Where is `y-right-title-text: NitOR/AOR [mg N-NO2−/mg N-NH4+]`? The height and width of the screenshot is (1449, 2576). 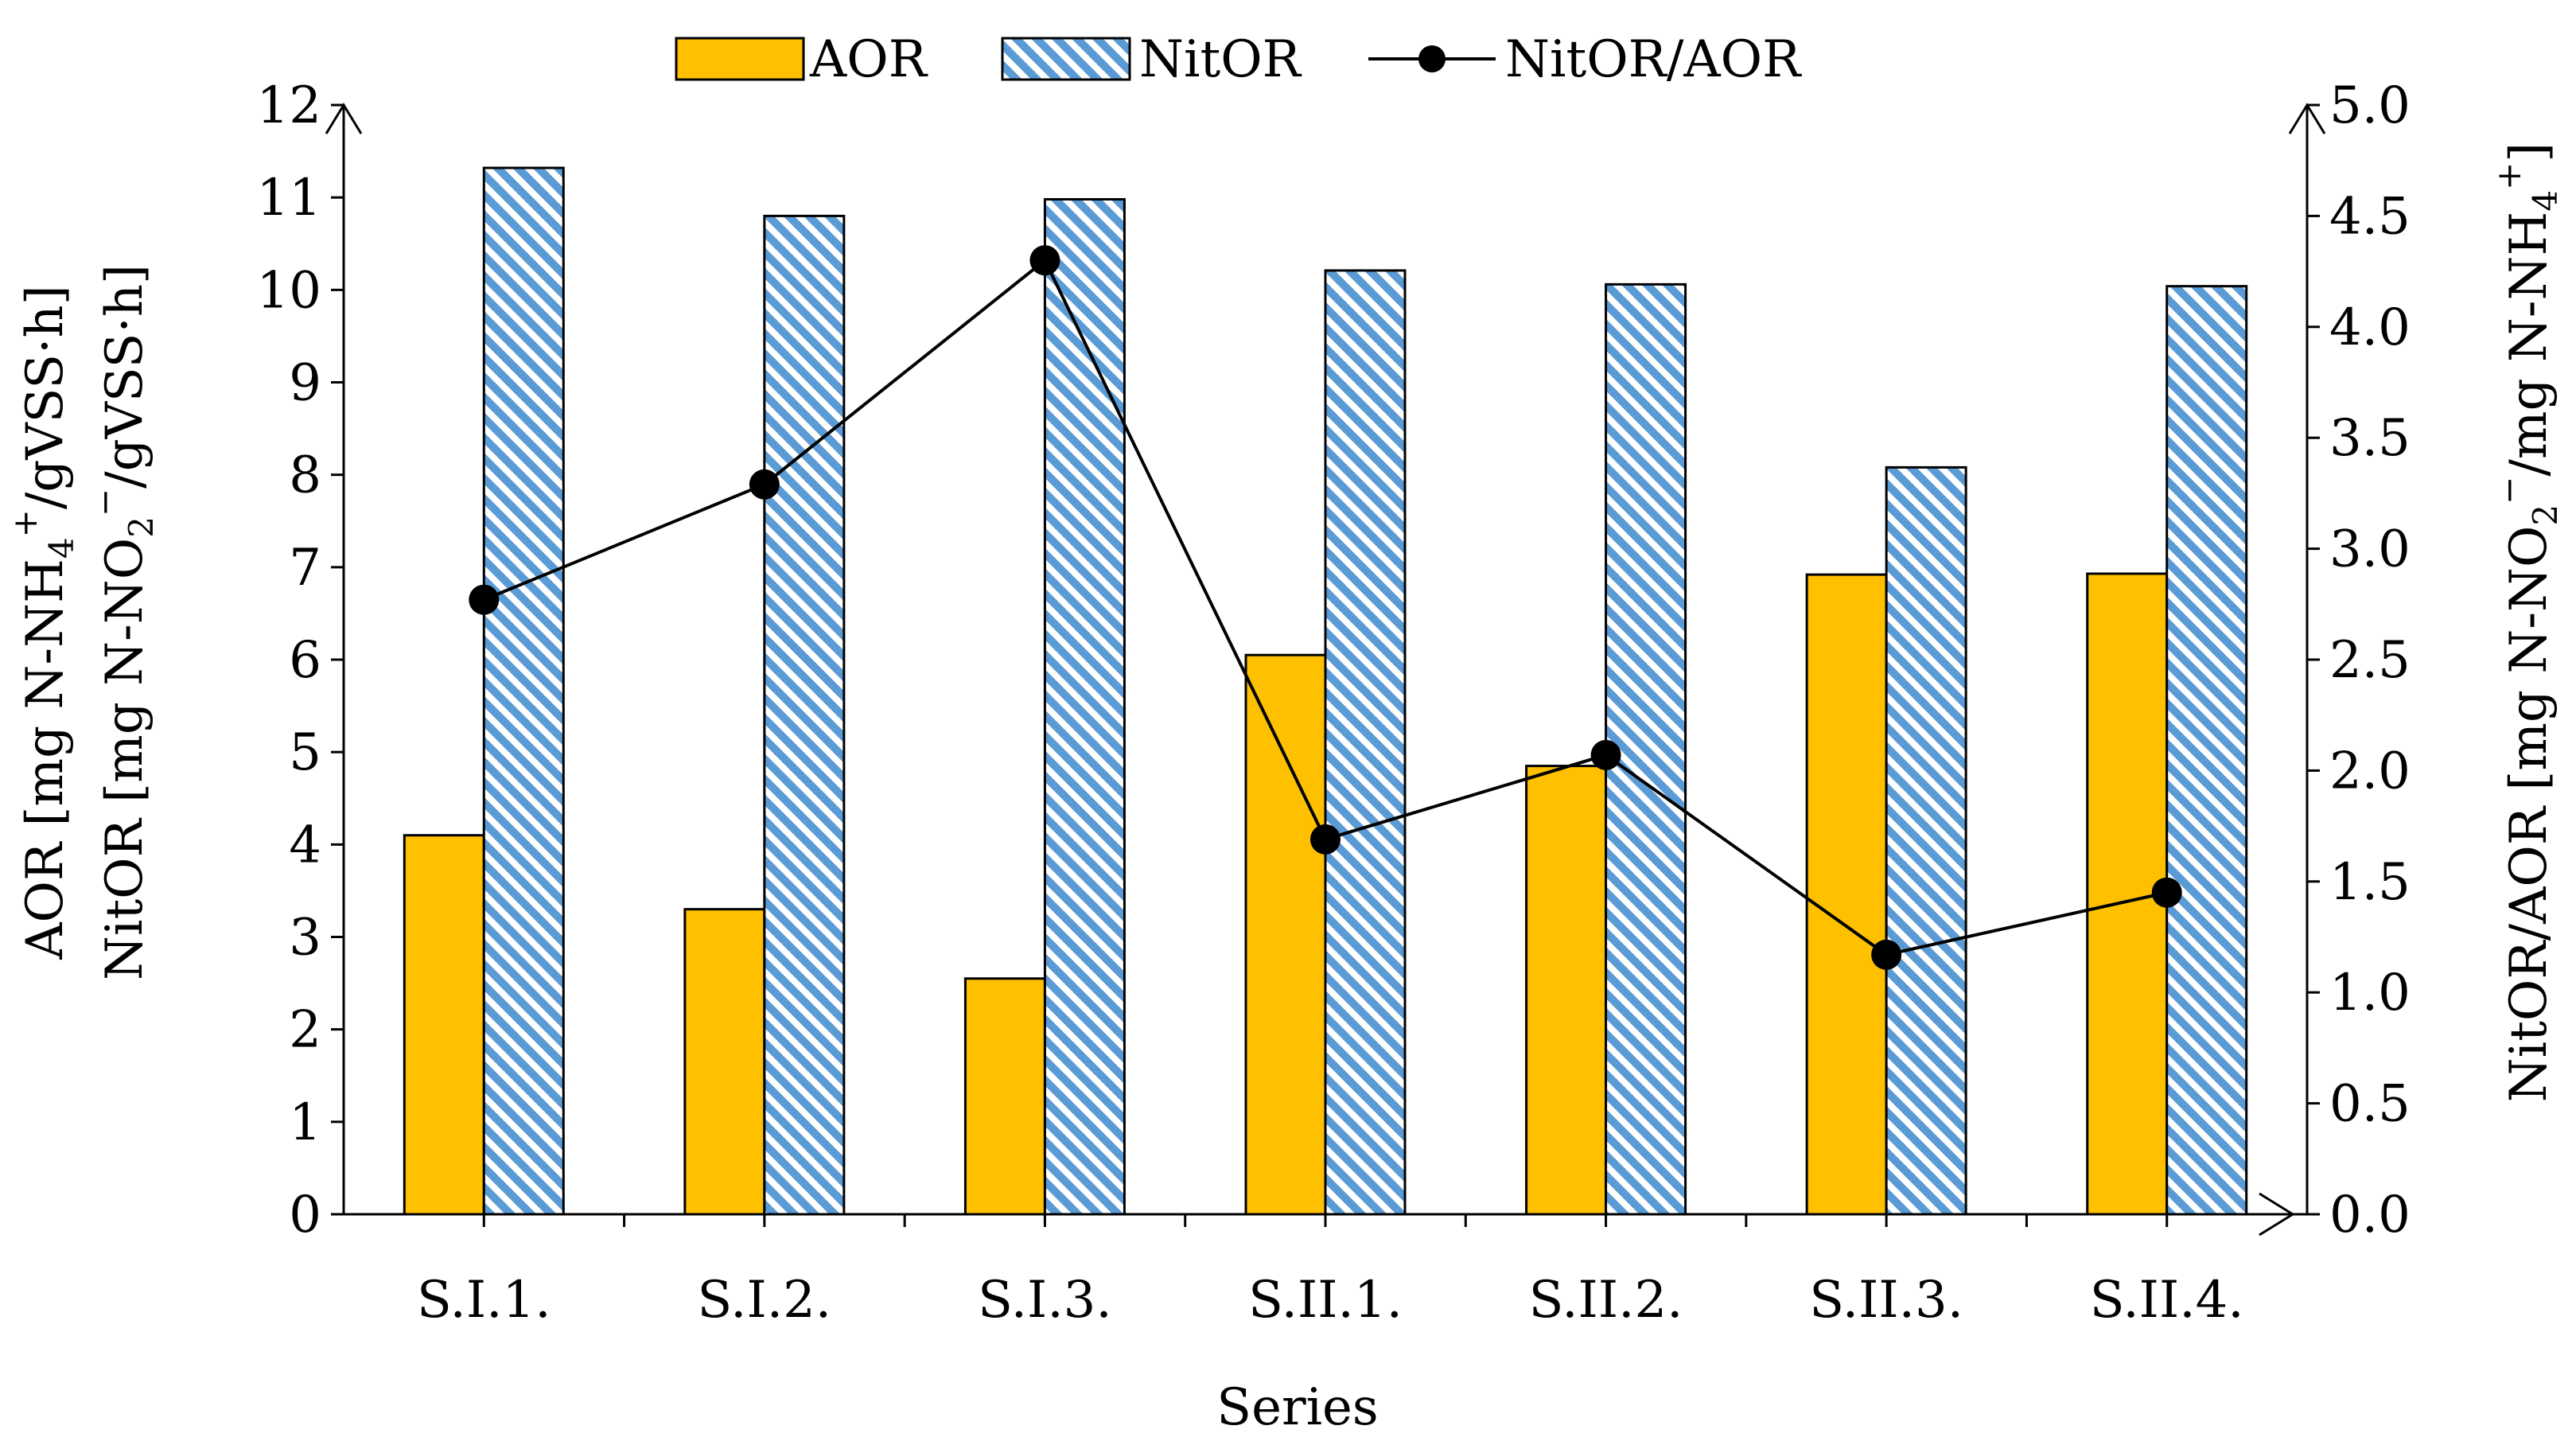 y-right-title-text: NitOR/AOR [mg N-NO2−/mg N-NH4+] is located at coordinates (2527, 622).